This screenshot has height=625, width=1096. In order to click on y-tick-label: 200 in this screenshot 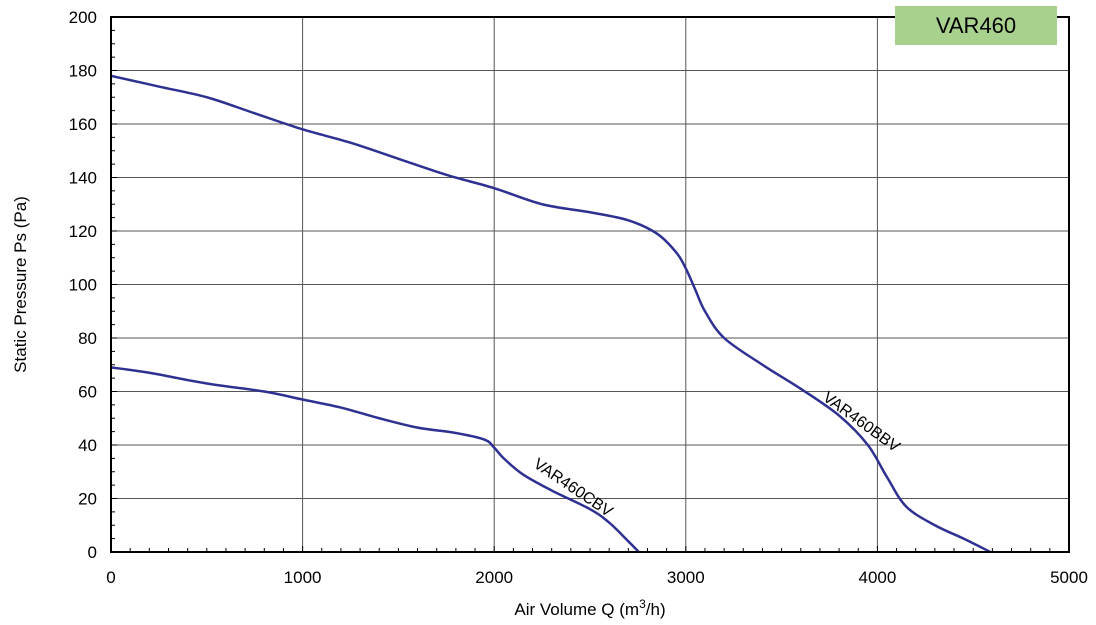, I will do `click(83, 17)`.